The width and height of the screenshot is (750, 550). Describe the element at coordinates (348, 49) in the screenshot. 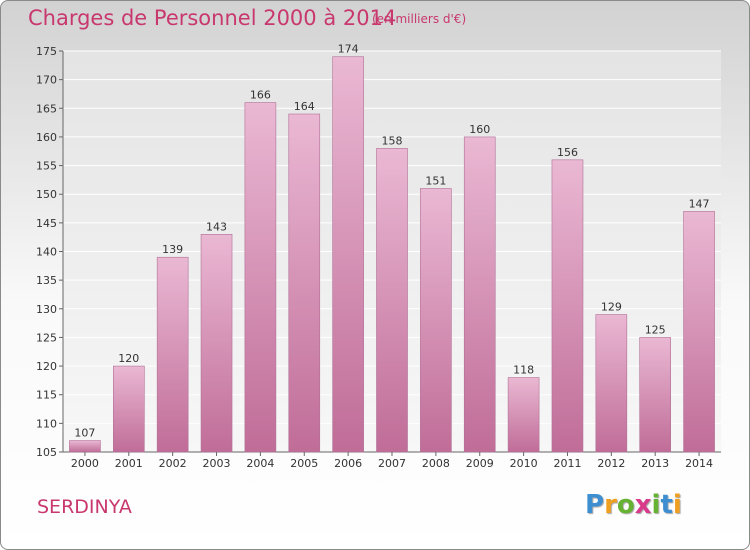

I see `data-label: 174` at that location.